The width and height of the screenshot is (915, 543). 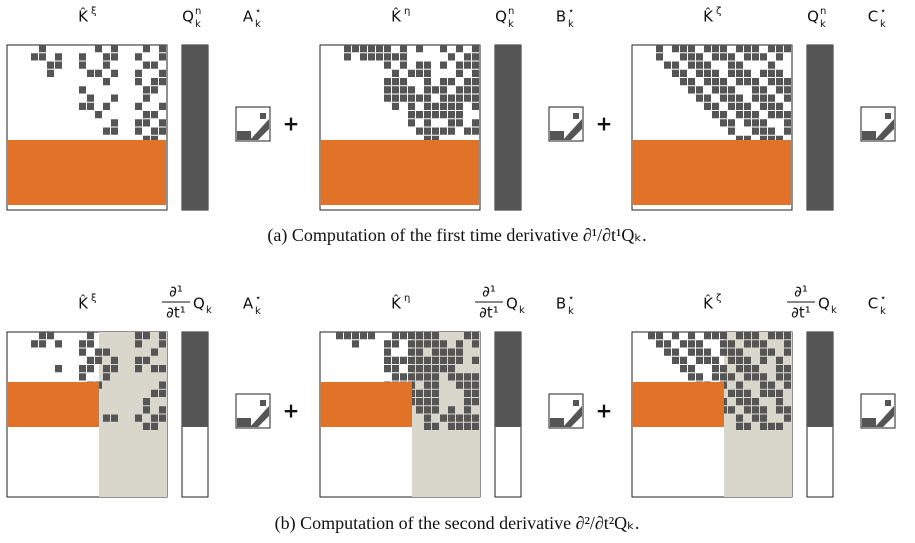 What do you see at coordinates (572, 413) in the screenshot?
I see `coeff-pattern` at bounding box center [572, 413].